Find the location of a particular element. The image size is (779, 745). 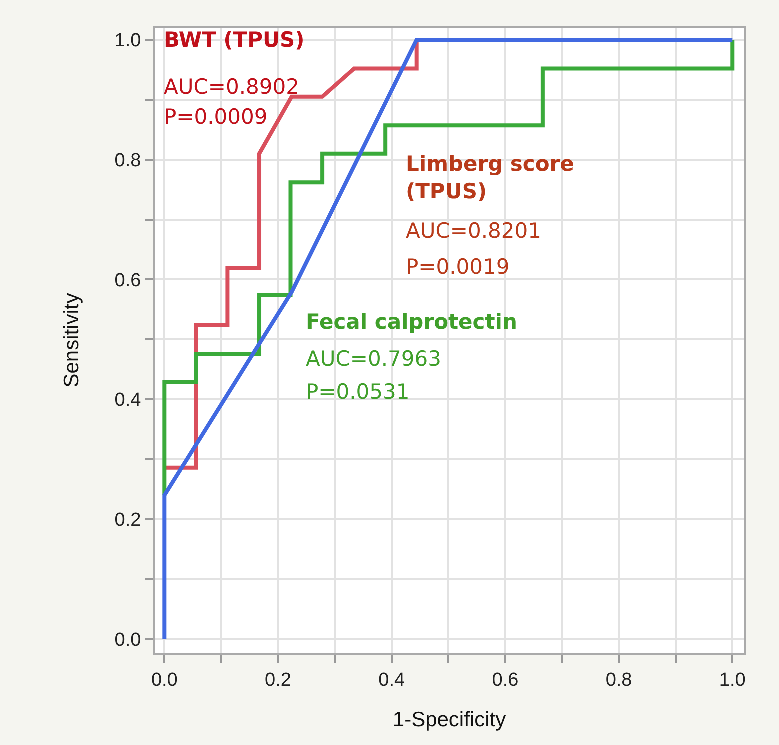

y-tick-label: 0.8 is located at coordinates (128, 161).